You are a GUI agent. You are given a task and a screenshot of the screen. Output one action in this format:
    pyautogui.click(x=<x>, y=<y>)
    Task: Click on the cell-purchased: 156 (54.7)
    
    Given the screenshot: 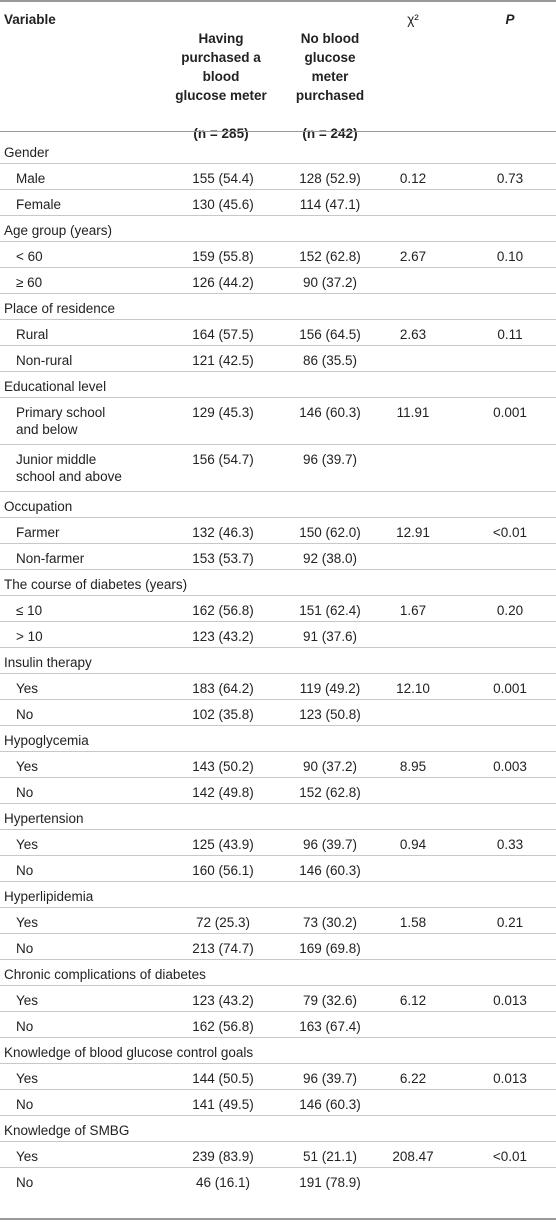 What is the action you would take?
    pyautogui.click(x=223, y=459)
    